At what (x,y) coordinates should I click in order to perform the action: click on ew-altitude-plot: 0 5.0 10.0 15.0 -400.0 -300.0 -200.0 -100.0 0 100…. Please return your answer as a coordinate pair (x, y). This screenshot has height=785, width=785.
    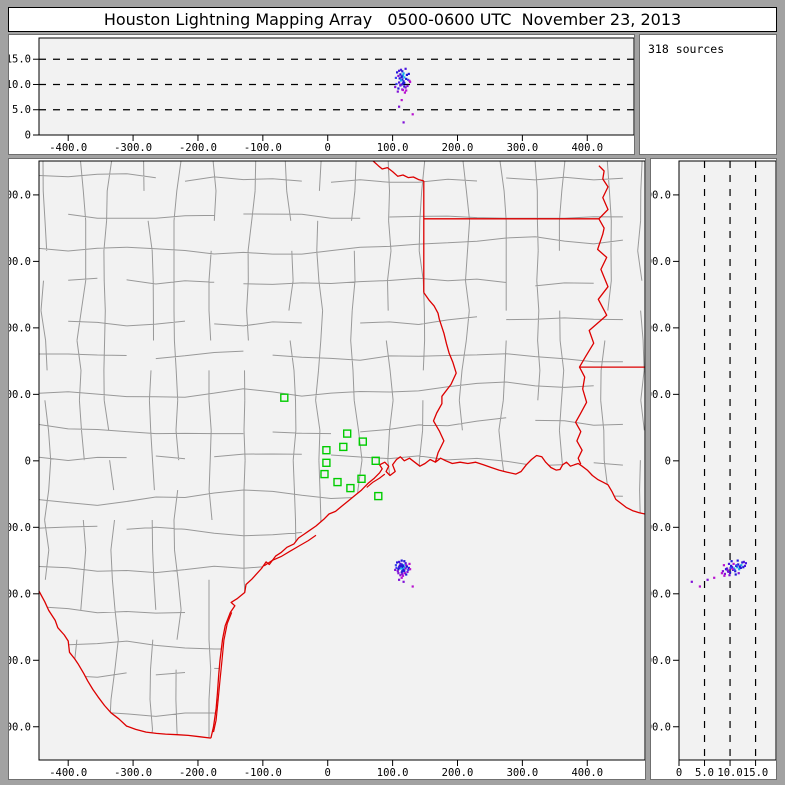
    Looking at the image, I should click on (321, 94).